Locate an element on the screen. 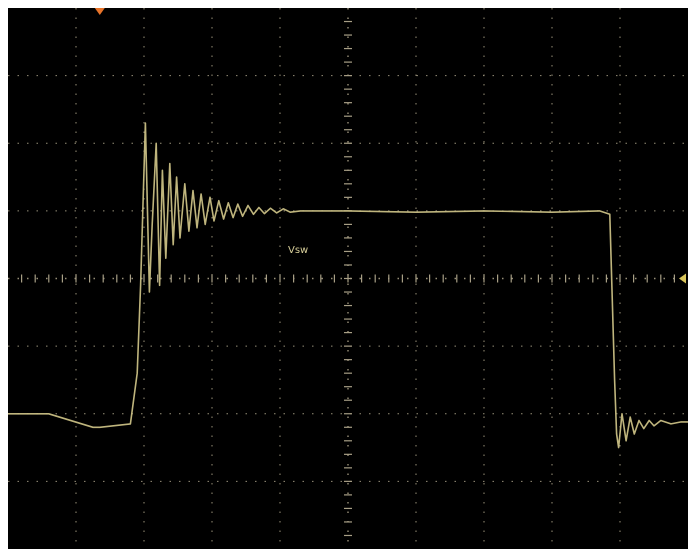 The width and height of the screenshot is (691, 551). level-arrow-icon is located at coordinates (682, 278).